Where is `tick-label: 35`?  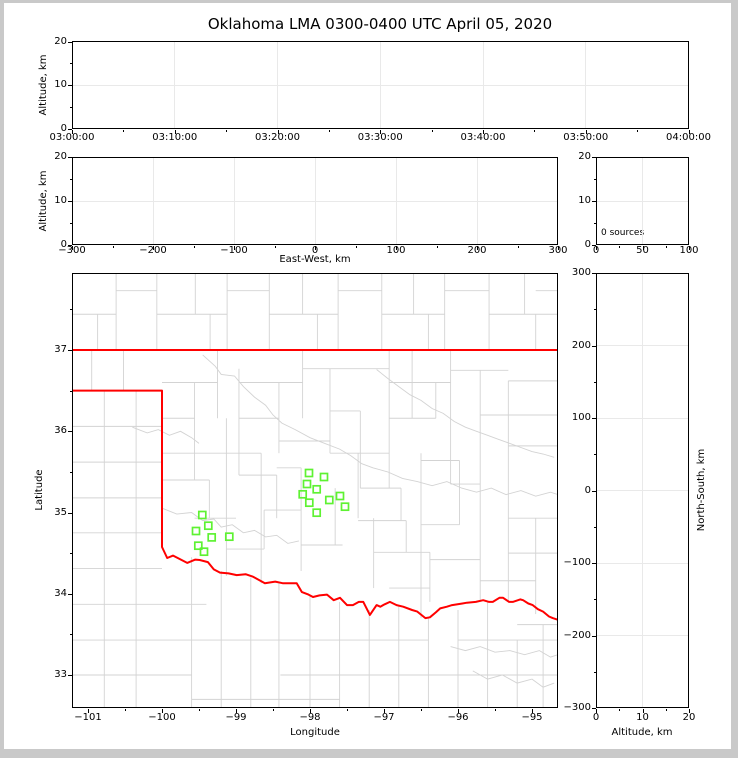 tick-label: 35 is located at coordinates (60, 512).